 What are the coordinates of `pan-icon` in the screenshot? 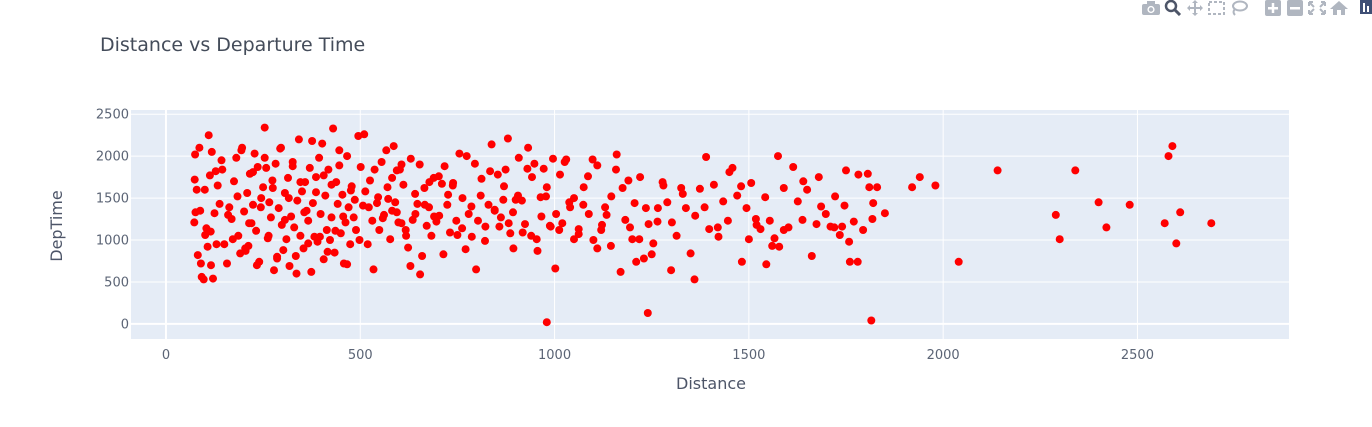 It's located at (1195, 8).